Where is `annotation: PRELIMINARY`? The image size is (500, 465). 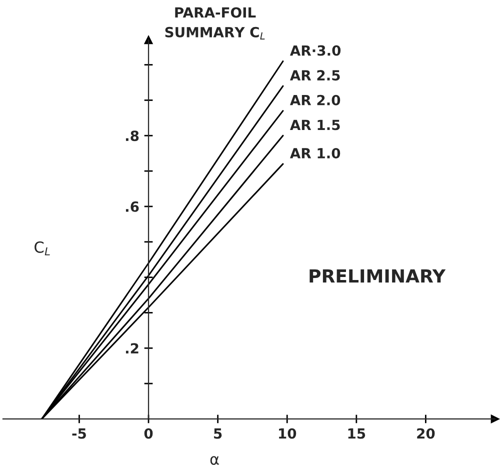
annotation: PRELIMINARY is located at coordinates (378, 276).